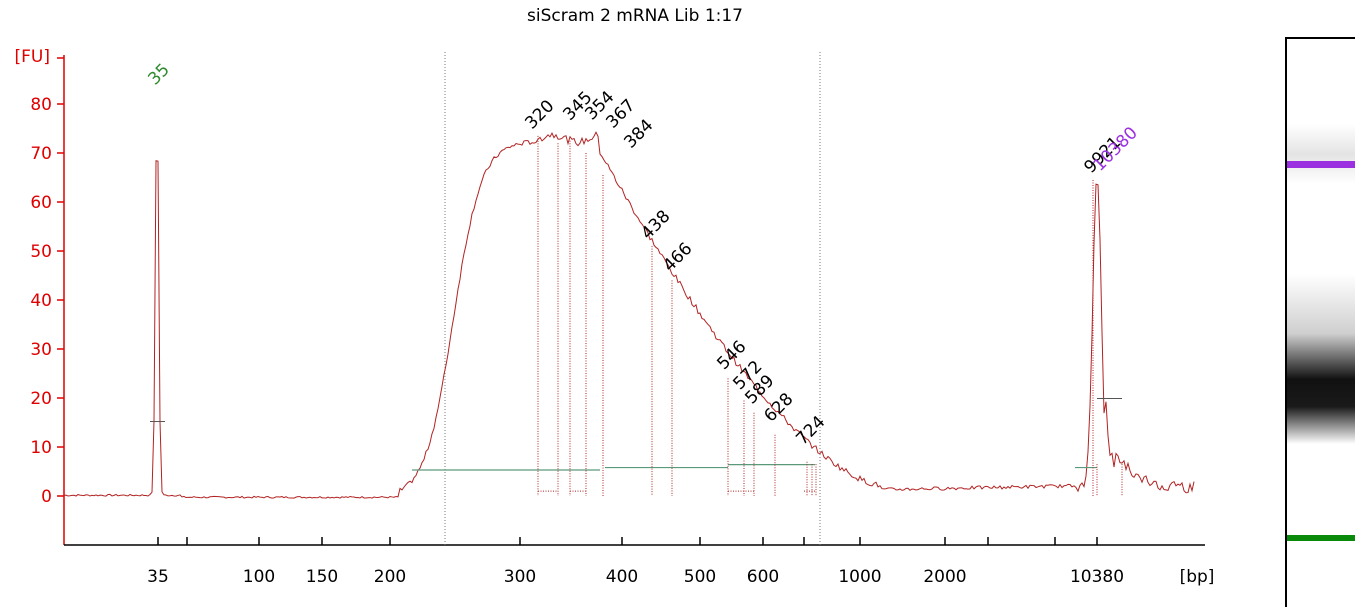  What do you see at coordinates (539, 114) in the screenshot?
I see `peak-label: 320` at bounding box center [539, 114].